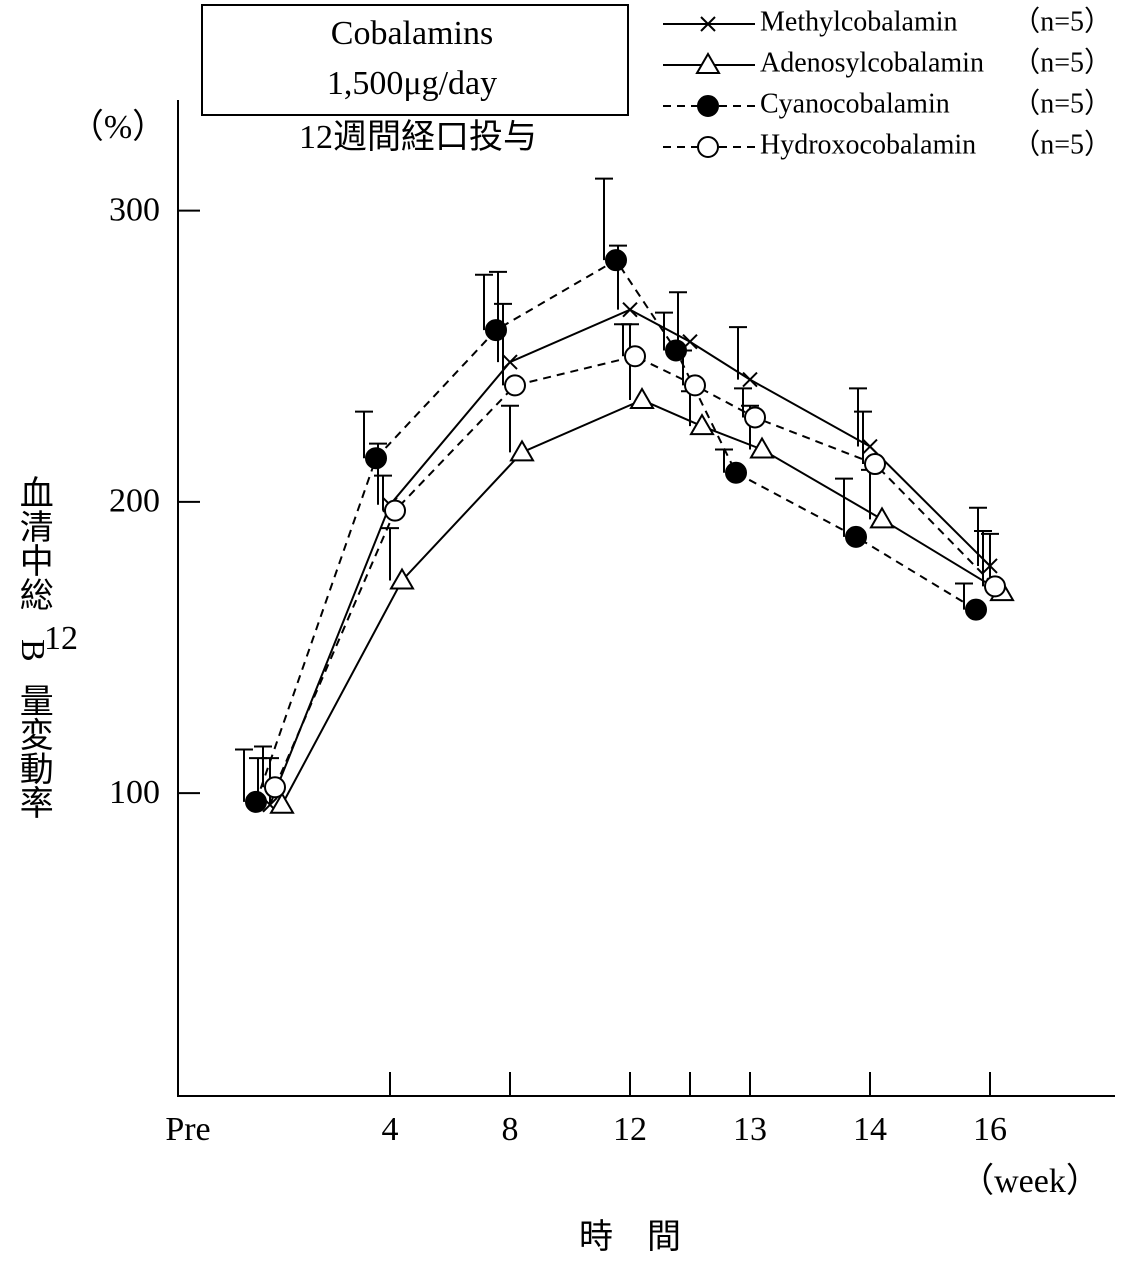 The image size is (1121, 1266). I want to click on y-label: B, so click(32, 650).